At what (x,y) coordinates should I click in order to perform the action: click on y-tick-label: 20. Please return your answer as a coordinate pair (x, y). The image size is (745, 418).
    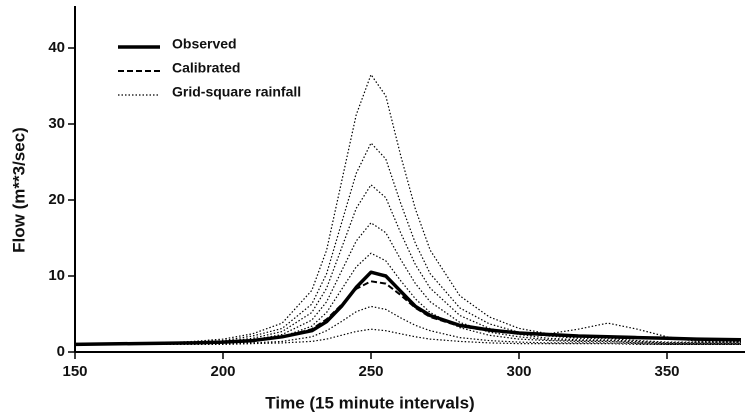
    Looking at the image, I should click on (56, 199).